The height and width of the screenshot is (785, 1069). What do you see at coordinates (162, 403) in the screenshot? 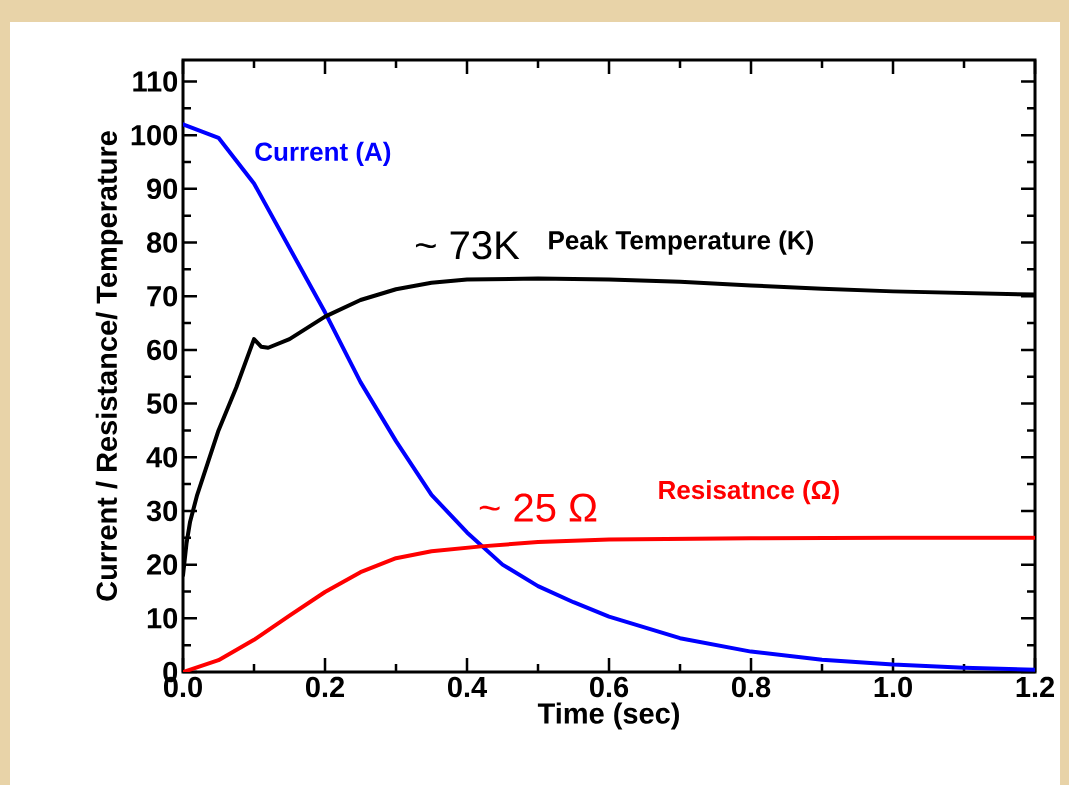
I see `y-tick-label: 50` at bounding box center [162, 403].